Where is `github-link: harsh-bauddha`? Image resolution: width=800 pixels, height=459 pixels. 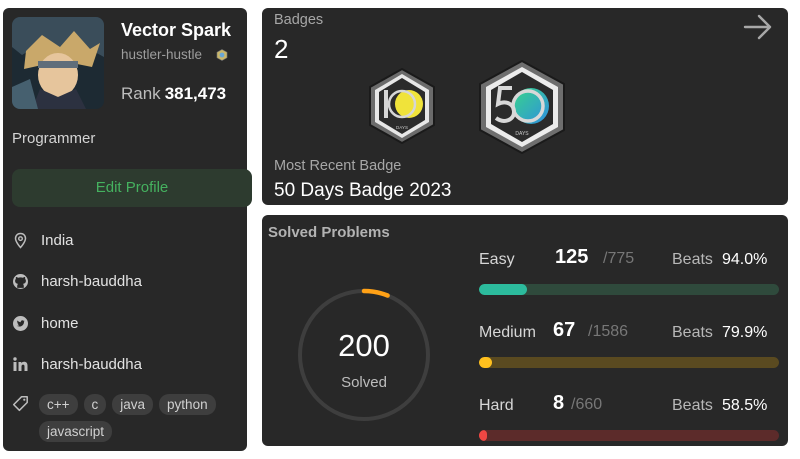 github-link: harsh-bauddha is located at coordinates (91, 281).